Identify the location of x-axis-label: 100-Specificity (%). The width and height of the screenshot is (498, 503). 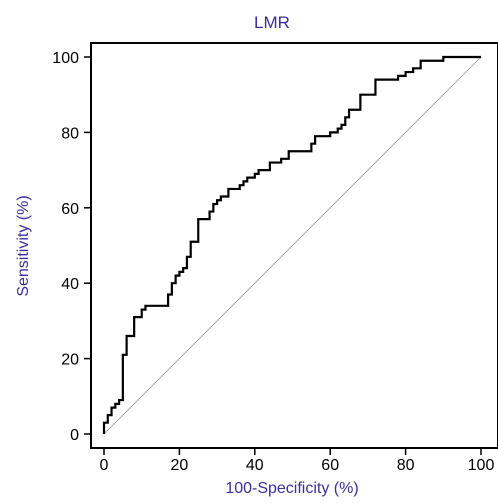
(291, 488).